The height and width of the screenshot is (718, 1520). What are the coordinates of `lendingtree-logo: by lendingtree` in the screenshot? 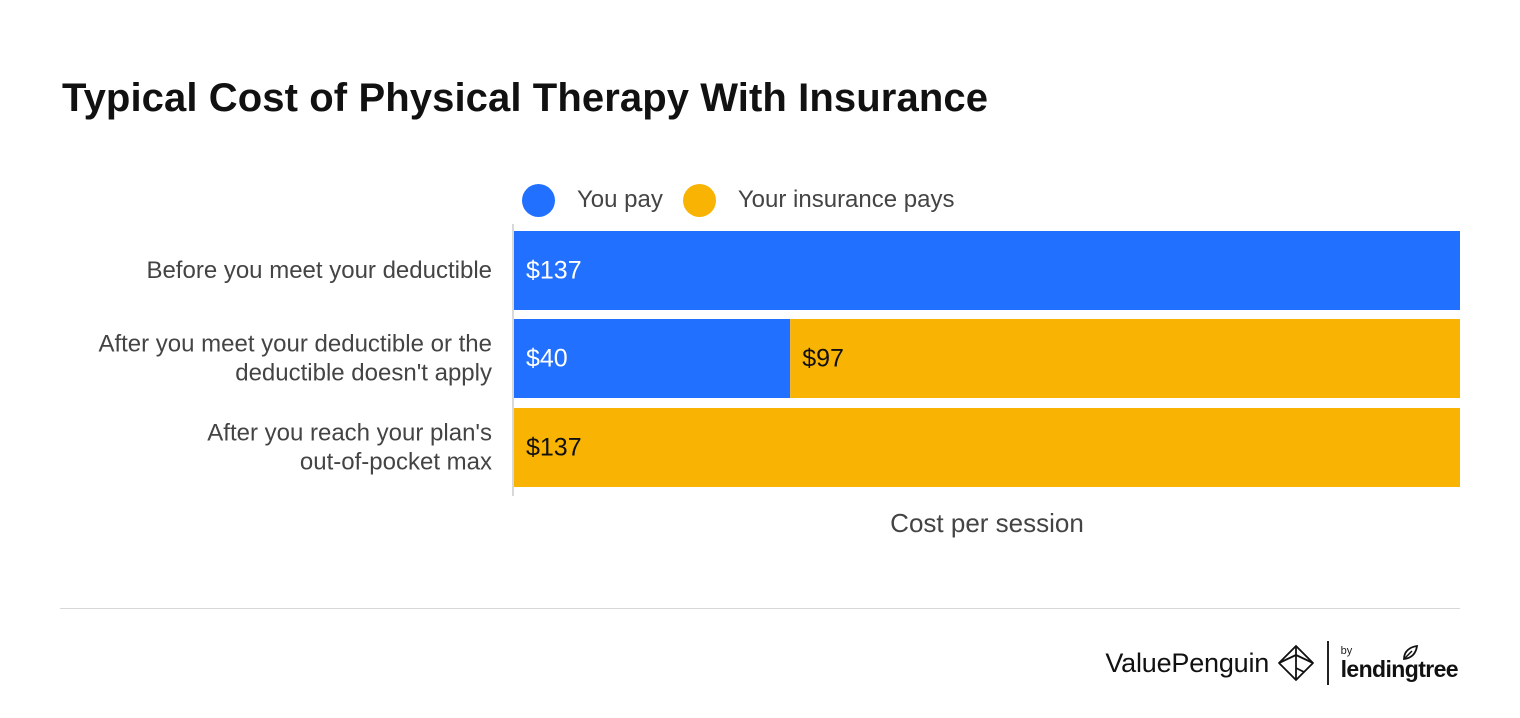 It's located at (1399, 663).